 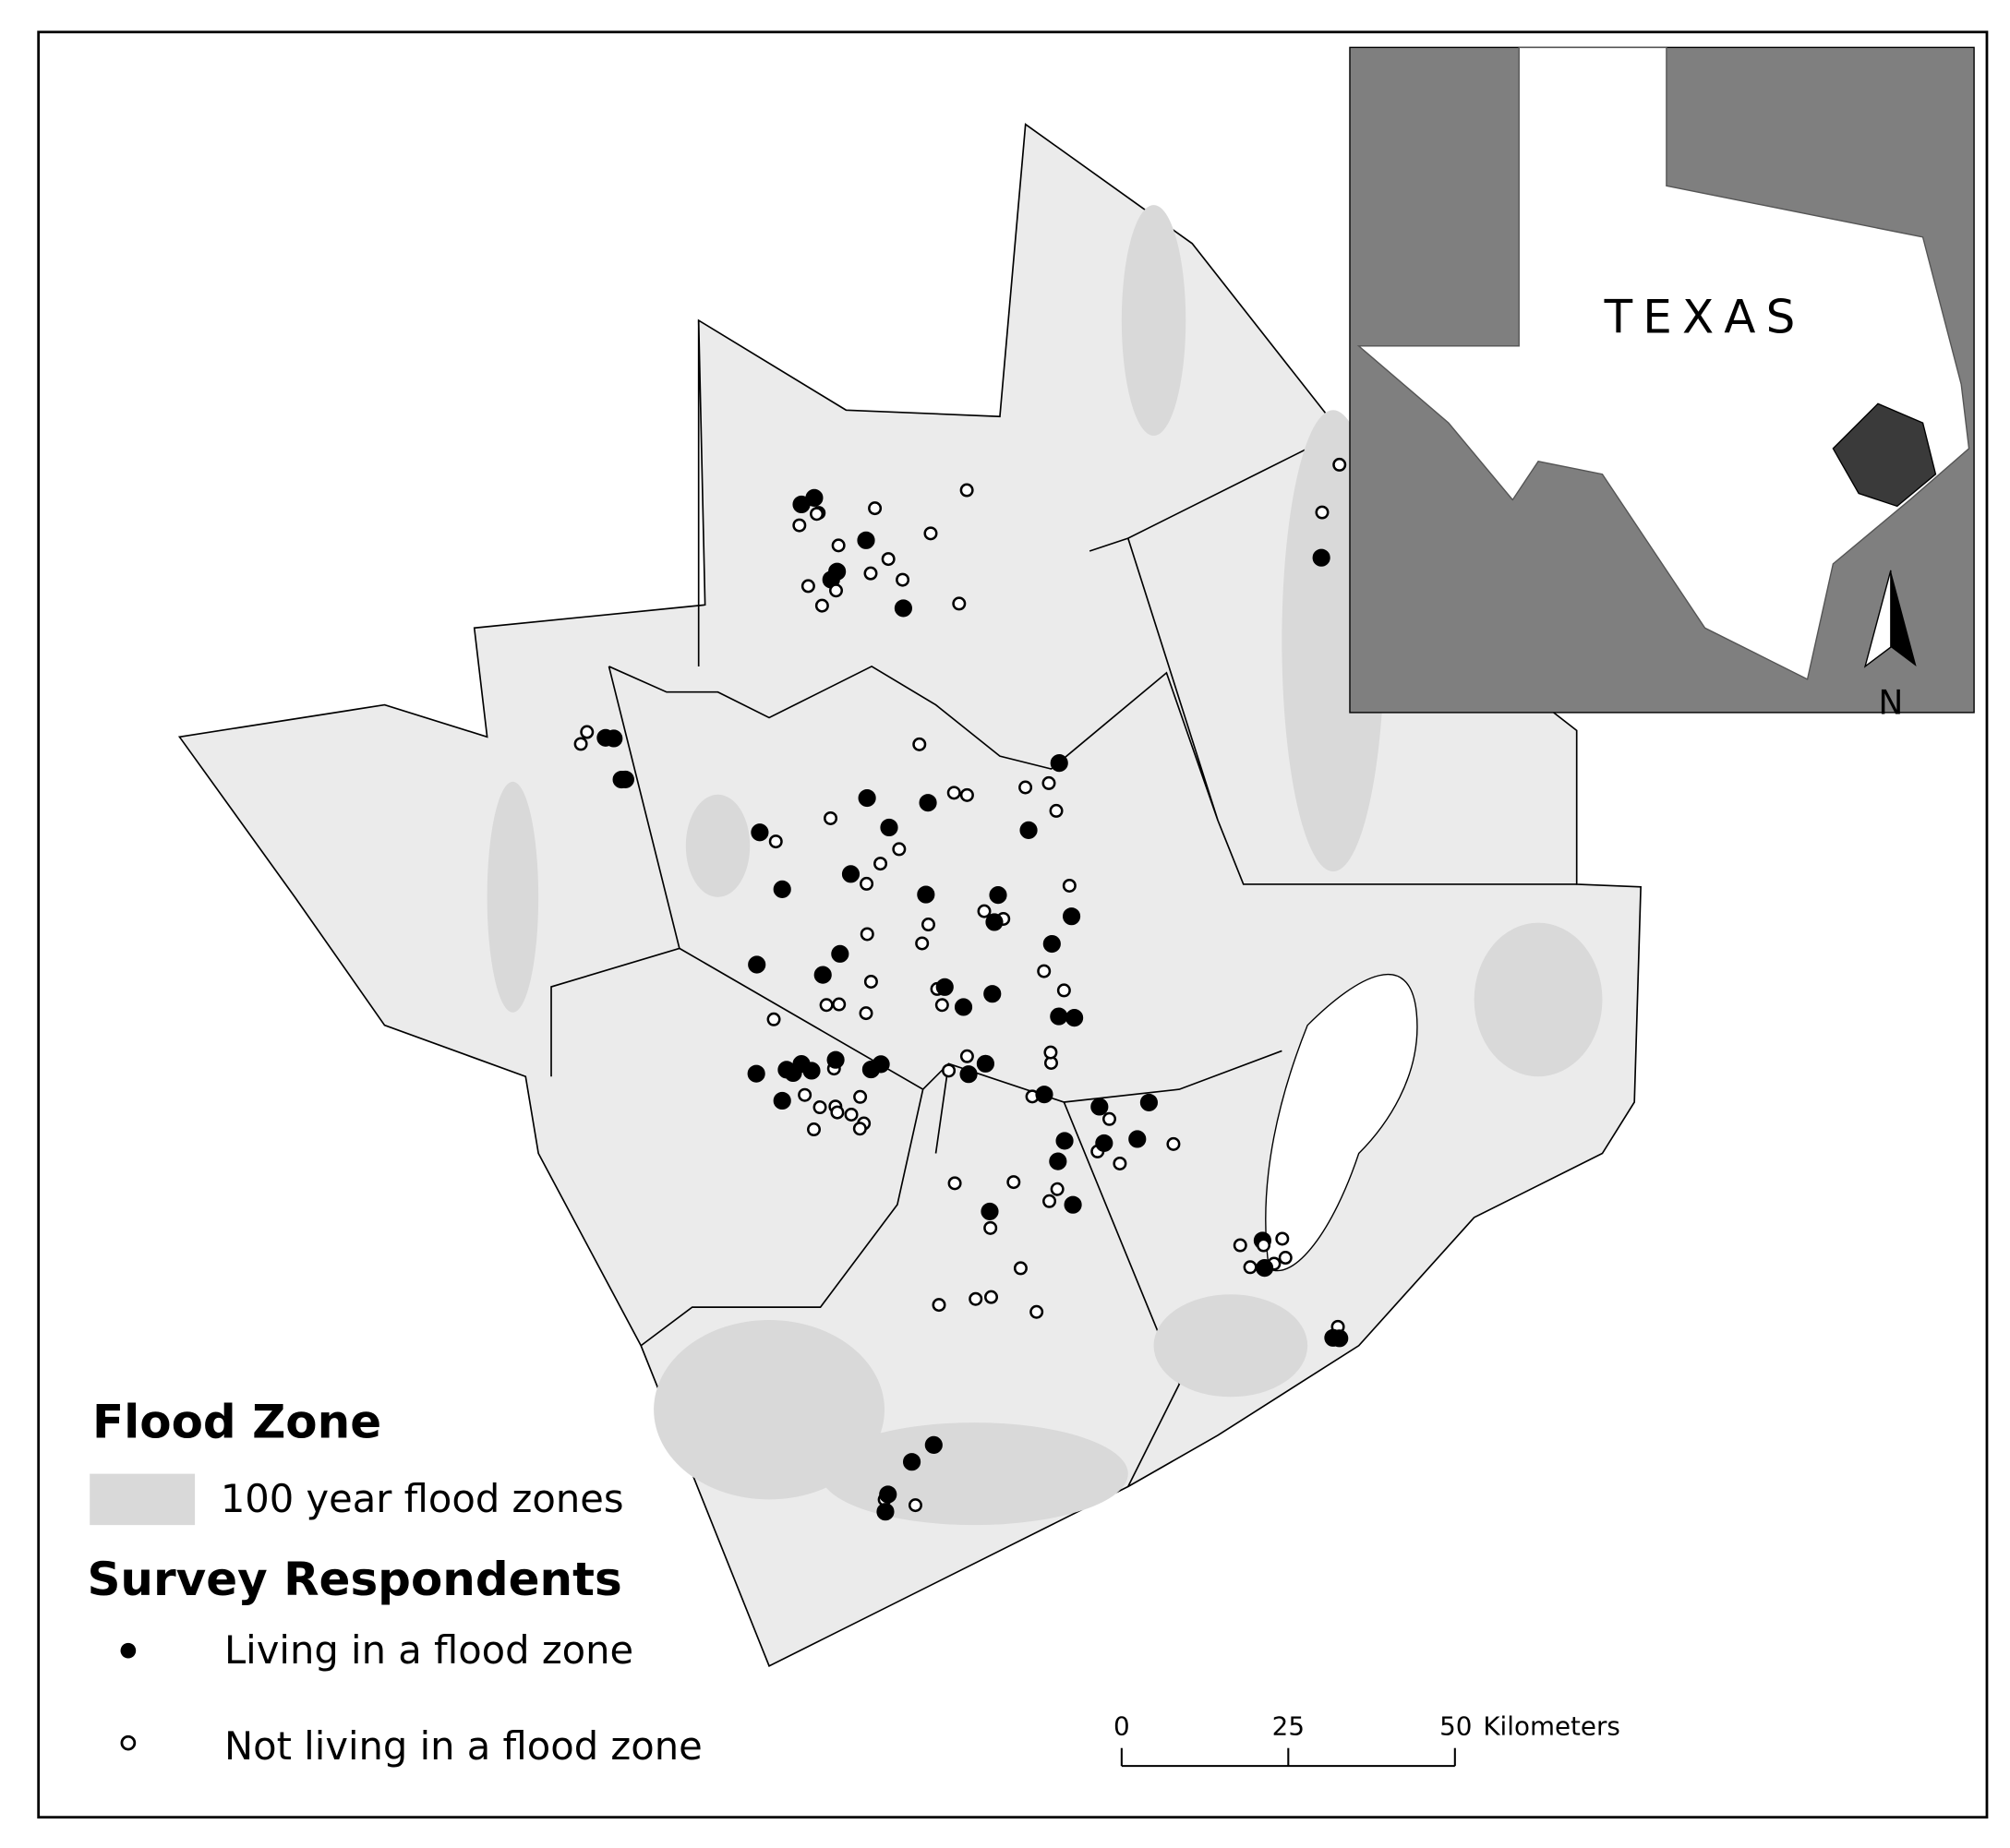 I want to click on bay, so click(x=1342, y=1123).